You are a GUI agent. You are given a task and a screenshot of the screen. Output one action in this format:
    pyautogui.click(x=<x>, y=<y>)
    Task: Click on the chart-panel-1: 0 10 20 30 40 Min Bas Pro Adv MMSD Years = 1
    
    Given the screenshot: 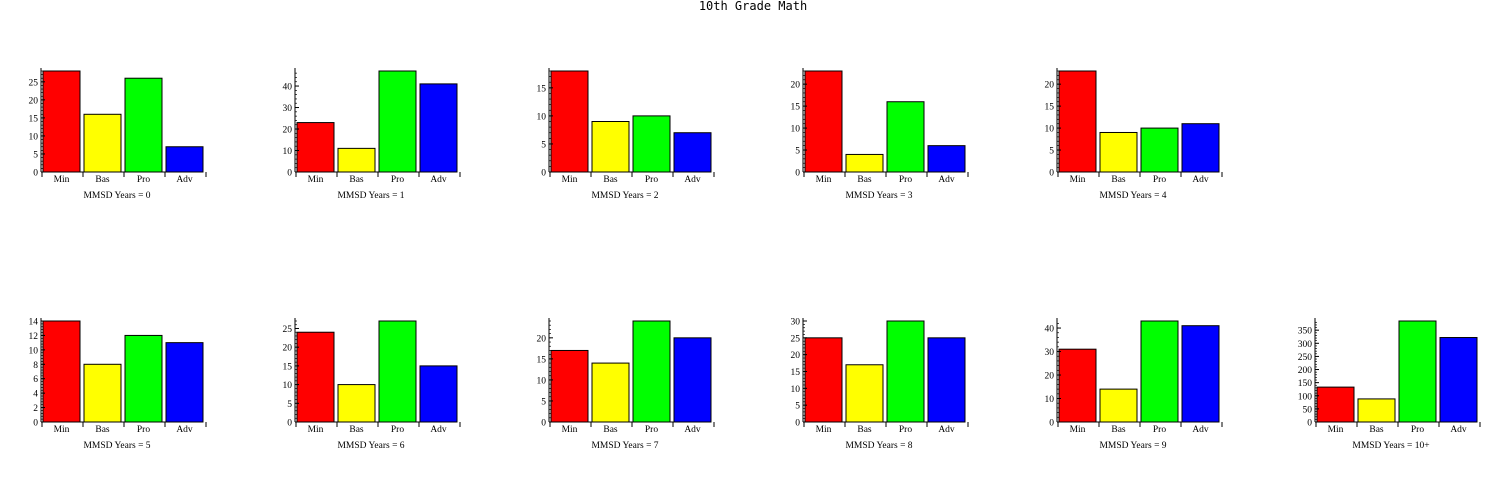 What is the action you would take?
    pyautogui.click(x=372, y=134)
    